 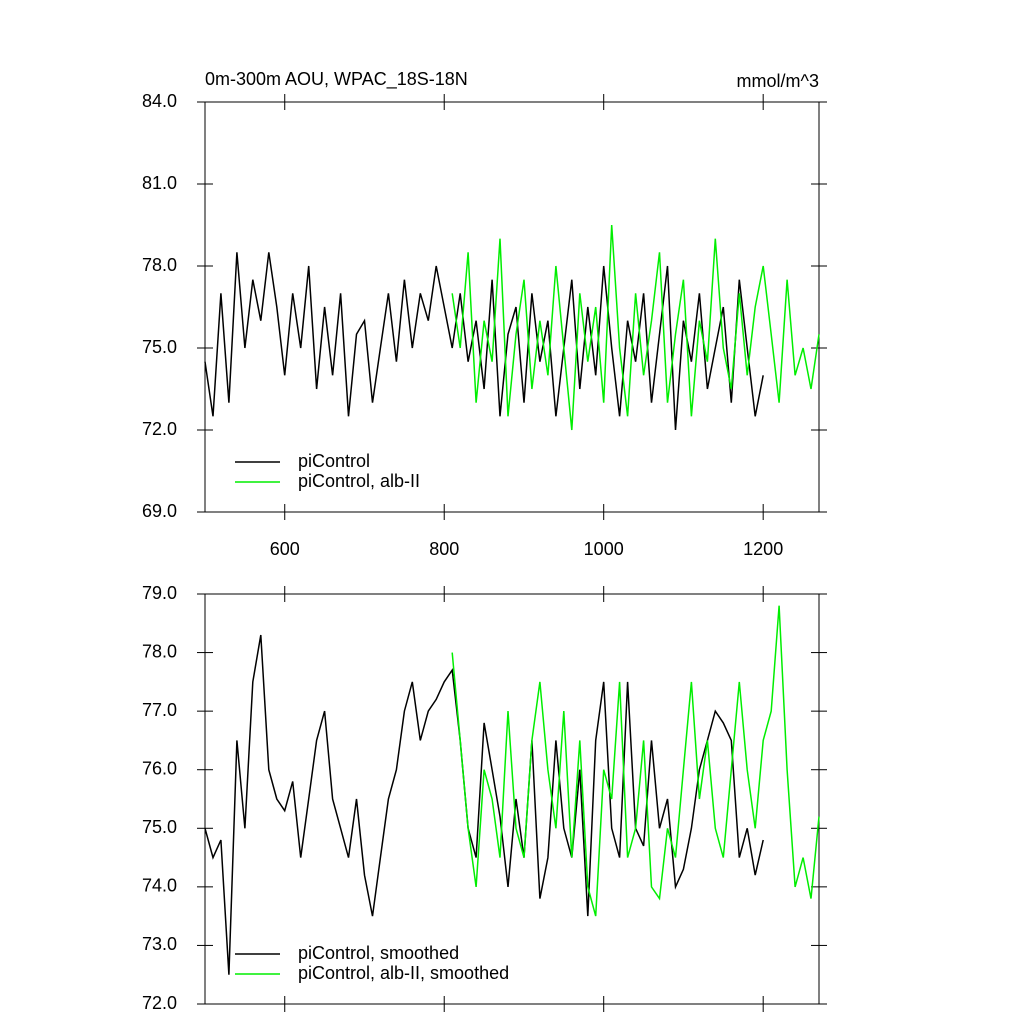 I want to click on chart-title: 0m-300m AOU, WPAC_18S-18N, so click(x=336, y=79).